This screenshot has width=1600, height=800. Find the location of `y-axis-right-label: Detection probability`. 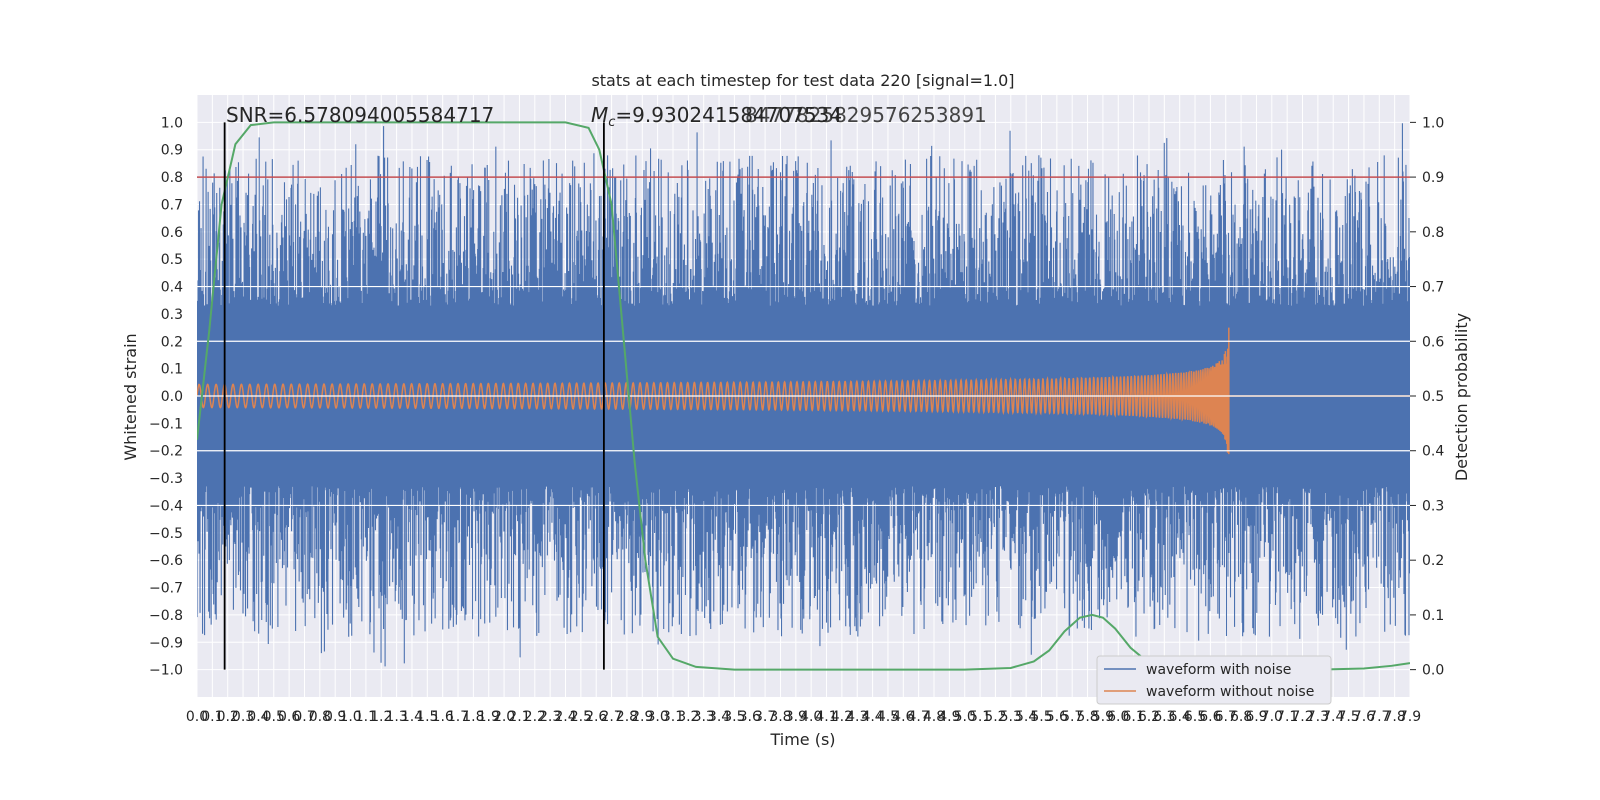

y-axis-right-label: Detection probability is located at coordinates (1461, 397).